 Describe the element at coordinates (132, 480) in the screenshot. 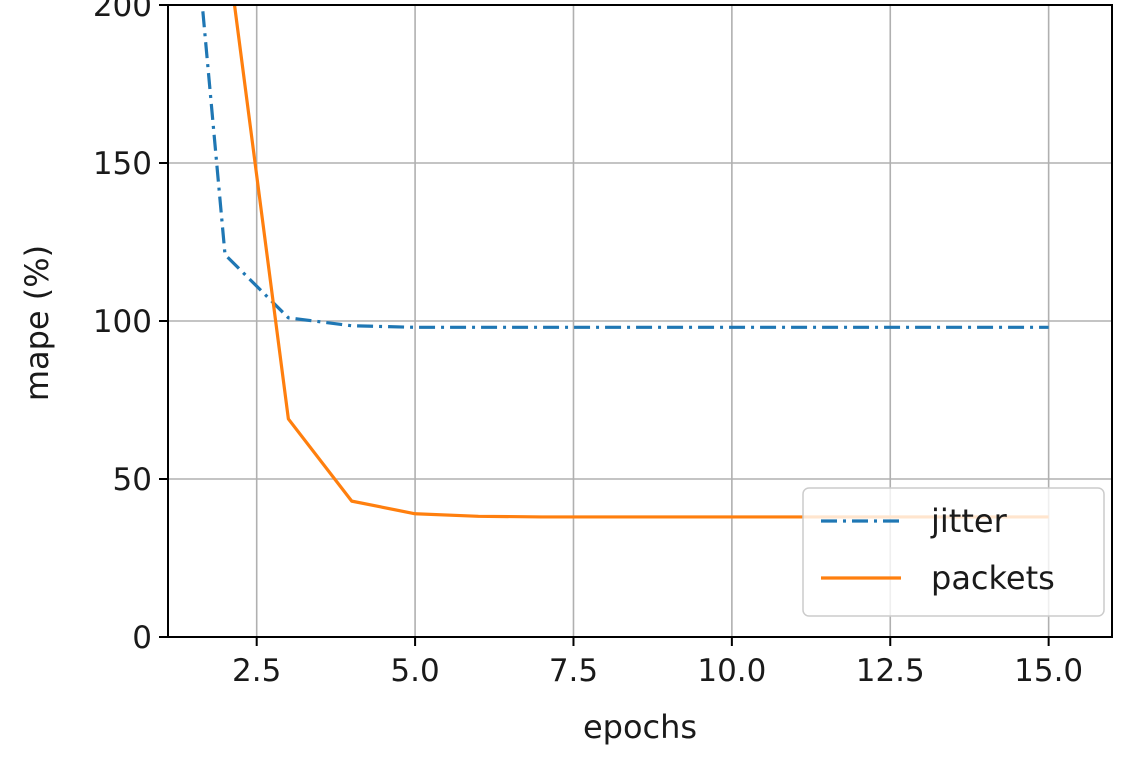

I see `y-tick-label: 50` at that location.